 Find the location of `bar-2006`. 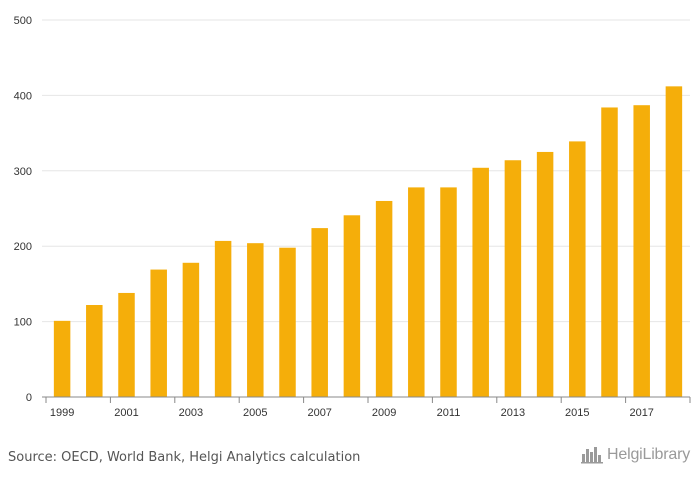

bar-2006 is located at coordinates (287, 322).